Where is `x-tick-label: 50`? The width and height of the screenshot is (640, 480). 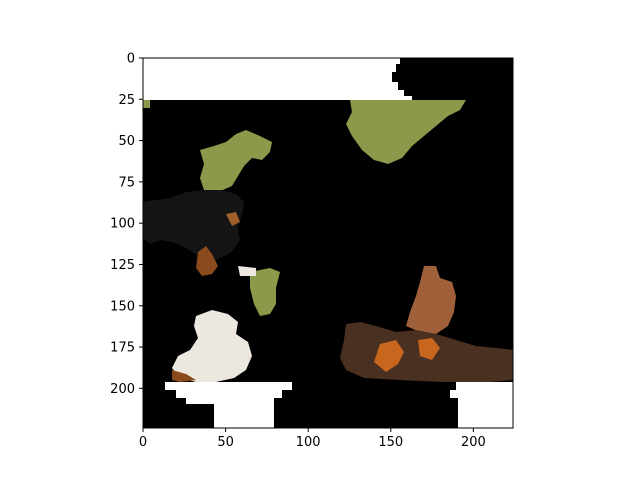
x-tick-label: 50 is located at coordinates (225, 442).